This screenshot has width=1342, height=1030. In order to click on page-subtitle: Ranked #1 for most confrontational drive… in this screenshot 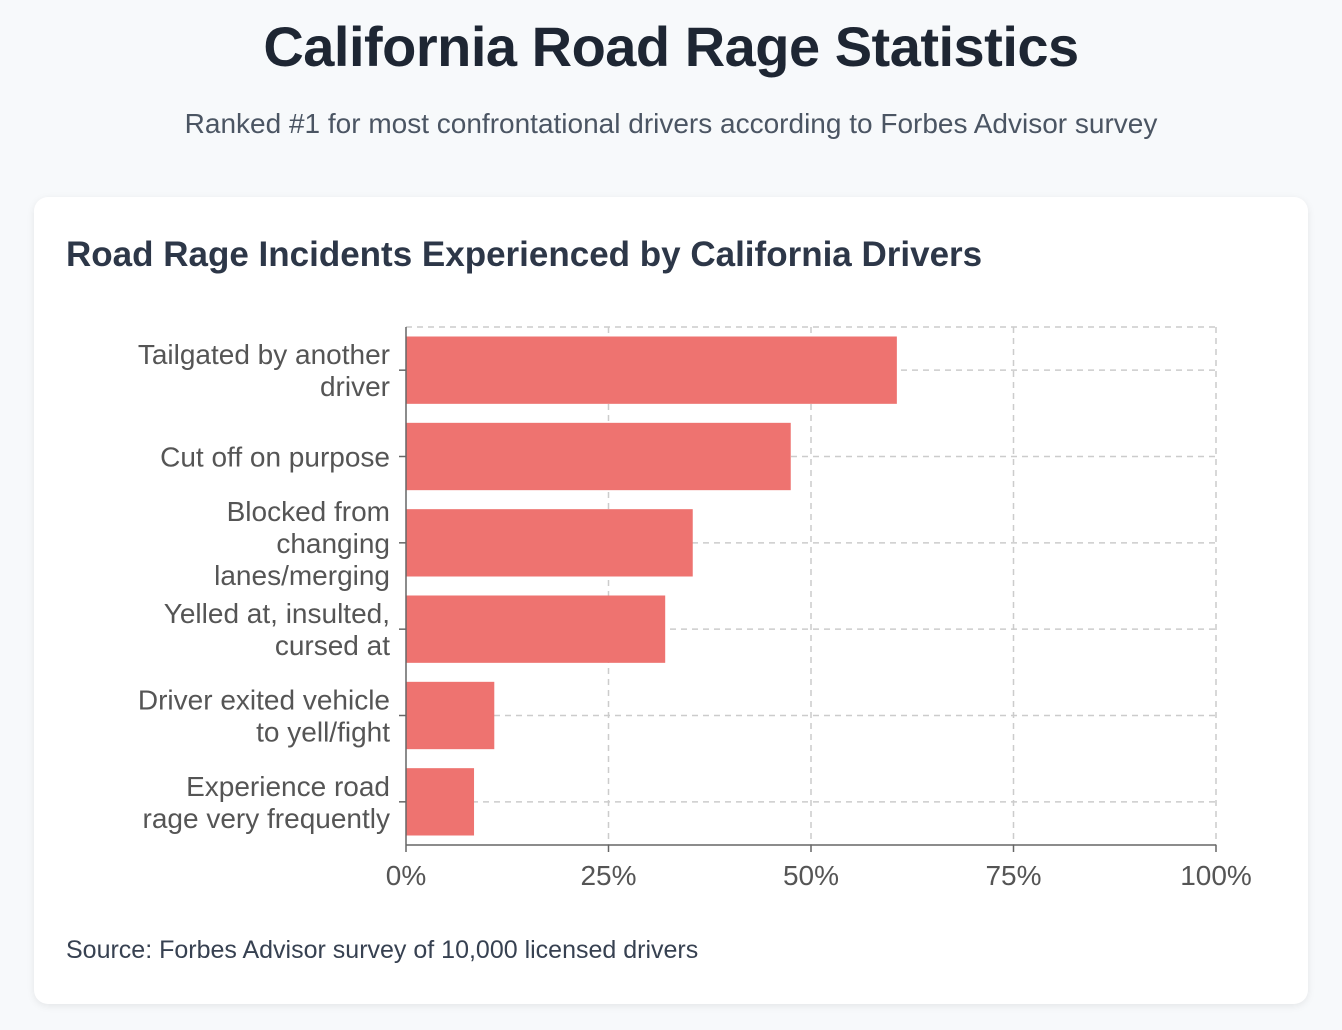, I will do `click(671, 123)`.